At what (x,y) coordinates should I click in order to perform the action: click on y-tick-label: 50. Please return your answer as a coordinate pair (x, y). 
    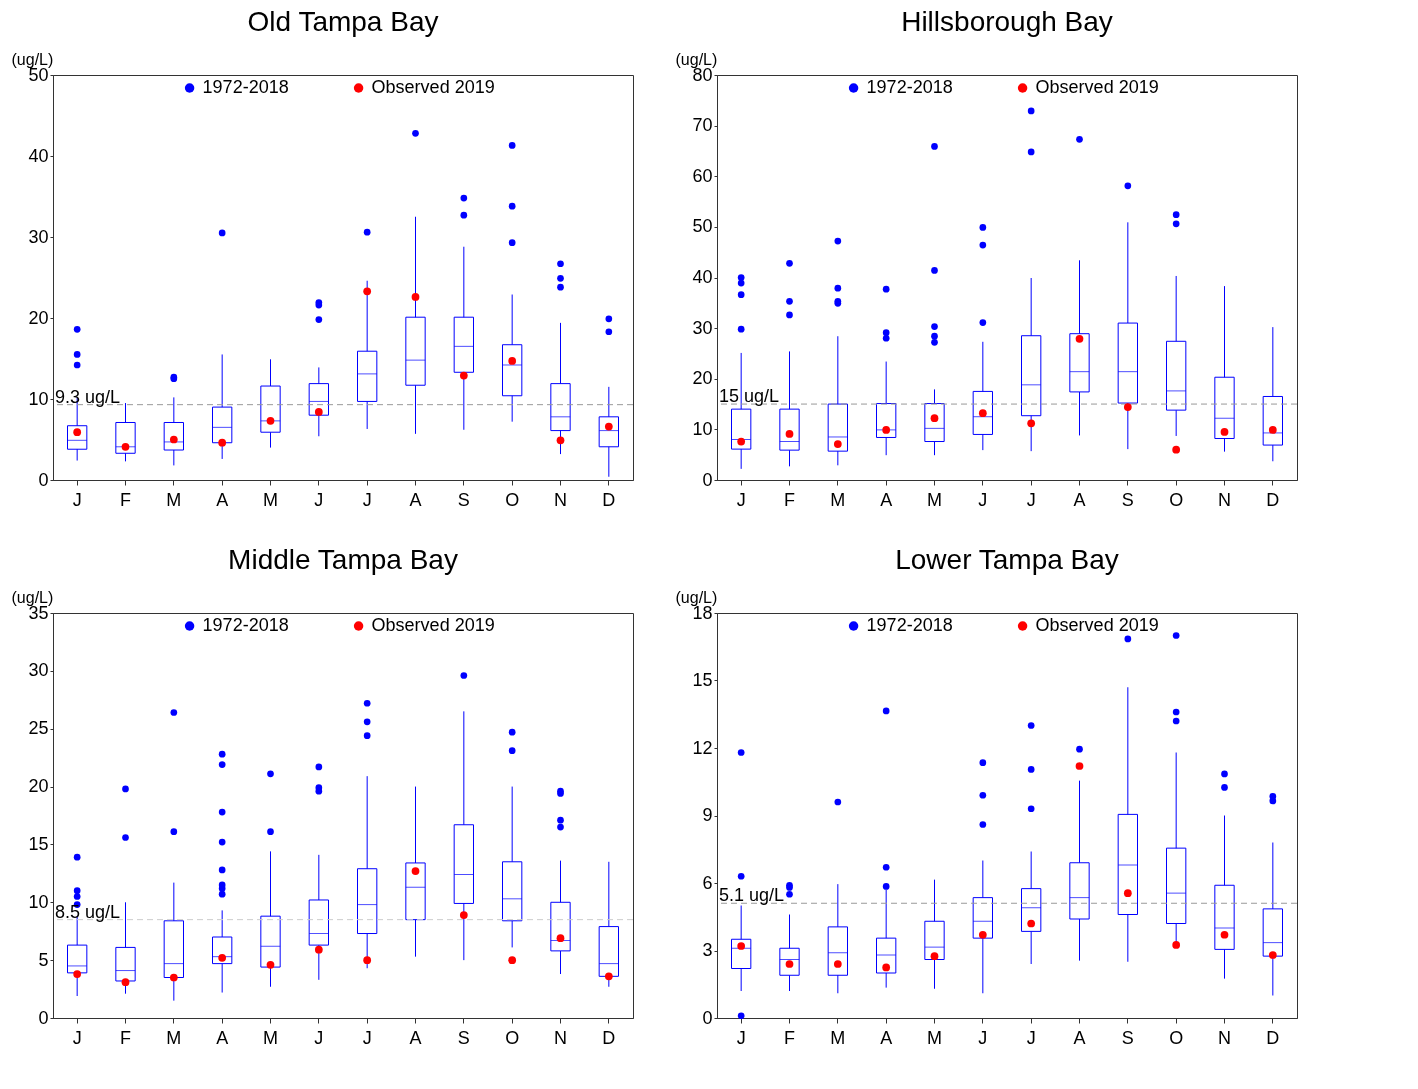
    Looking at the image, I should click on (702, 226).